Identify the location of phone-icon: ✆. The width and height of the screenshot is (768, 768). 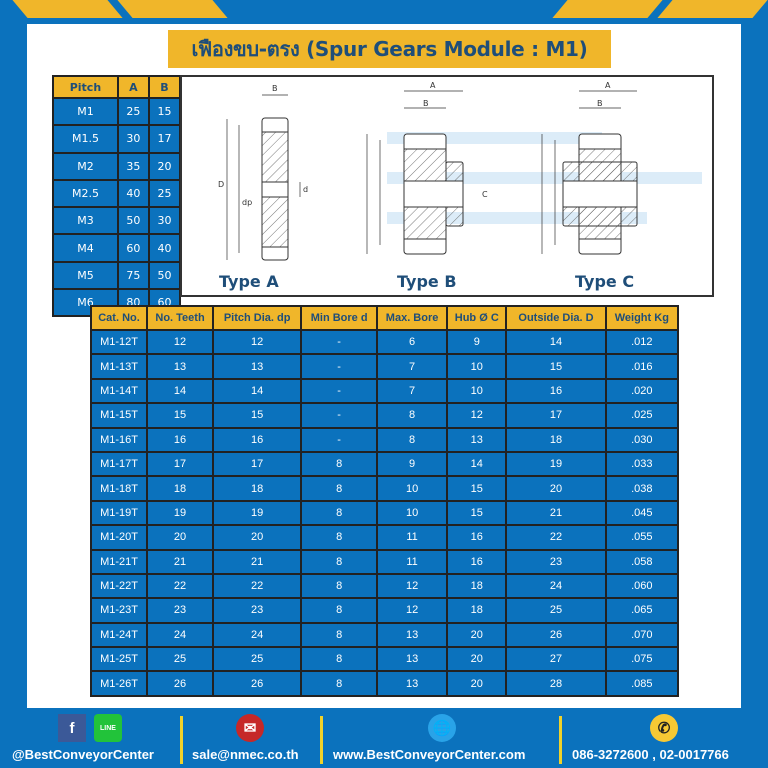
(664, 728).